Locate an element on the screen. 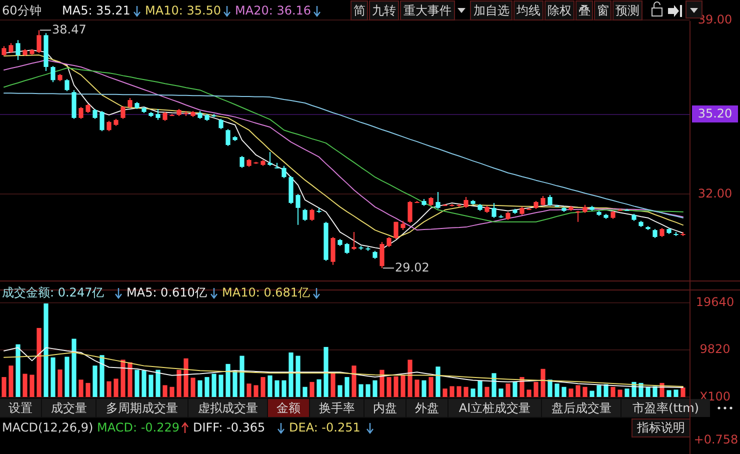 The height and width of the screenshot is (454, 740). text: 指标说明 is located at coordinates (660, 427).